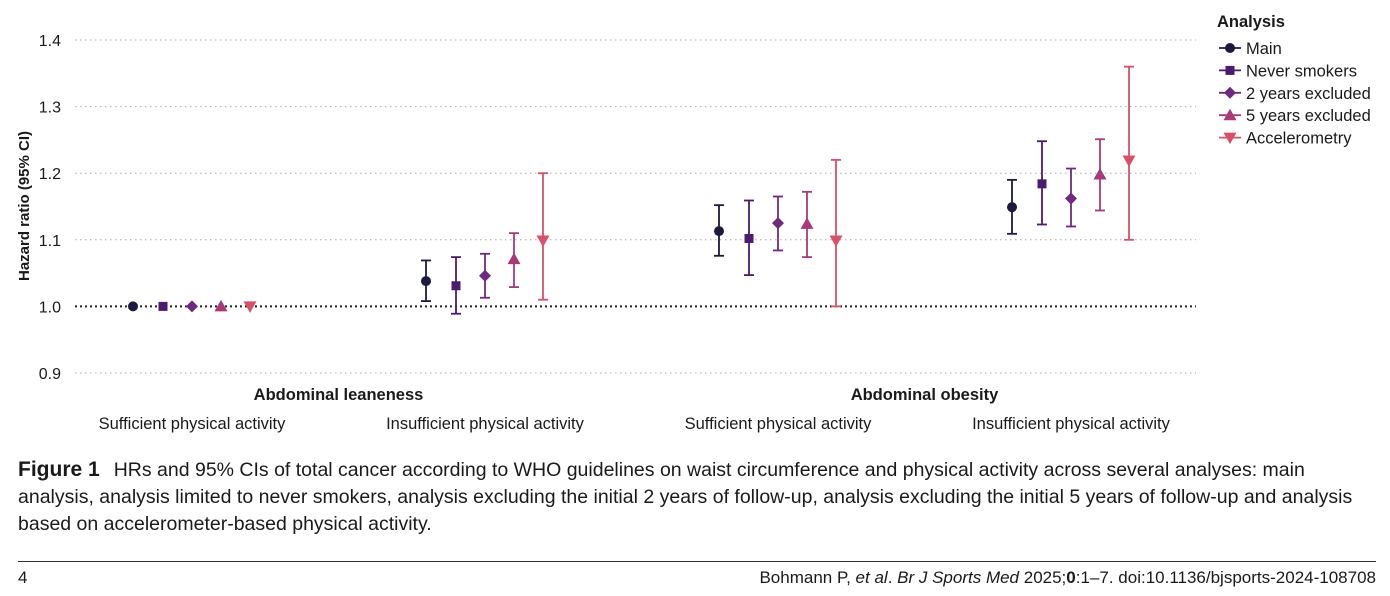 This screenshot has height=596, width=1390. What do you see at coordinates (1043, 577) in the screenshot?
I see `citation-year: 2025;` at bounding box center [1043, 577].